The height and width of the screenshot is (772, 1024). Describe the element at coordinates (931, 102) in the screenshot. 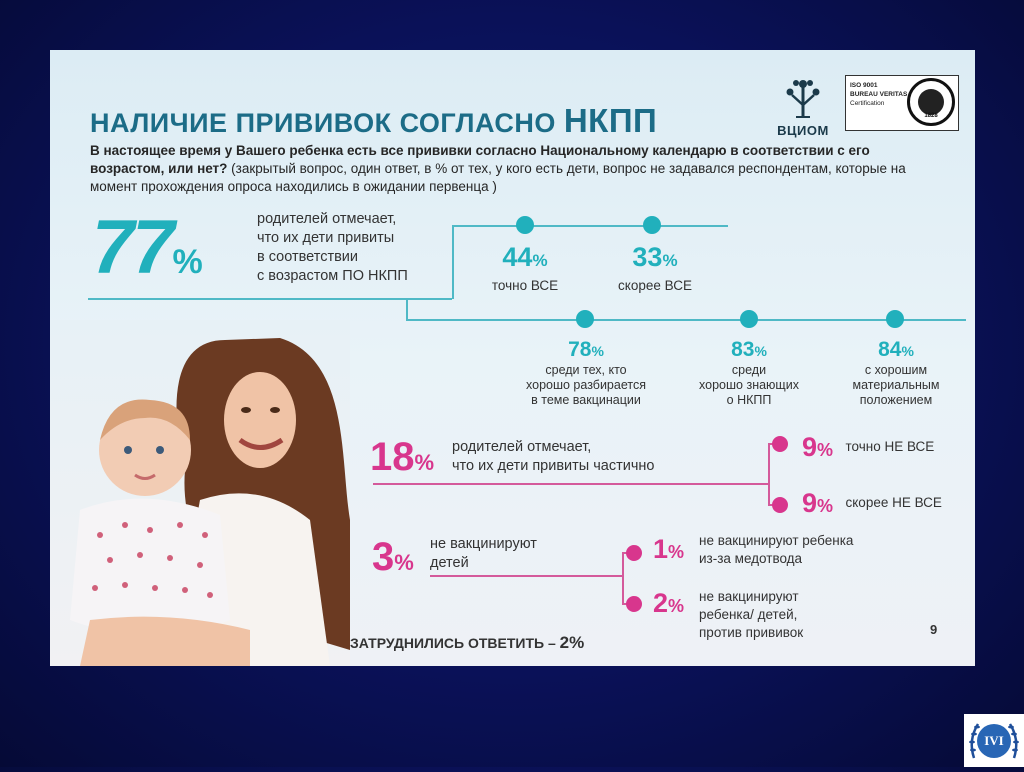

I see `bureau-veritas-seal-icon: 1828` at that location.